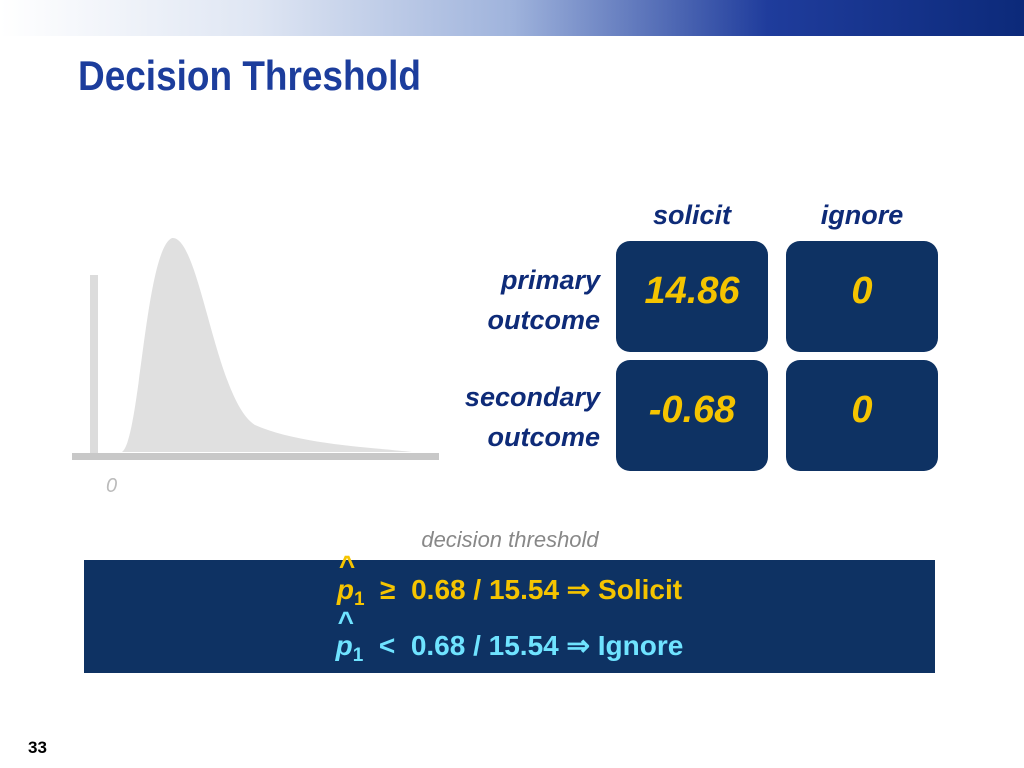 This screenshot has height=768, width=1024. I want to click on row-label: secondary outcome, so click(532, 417).